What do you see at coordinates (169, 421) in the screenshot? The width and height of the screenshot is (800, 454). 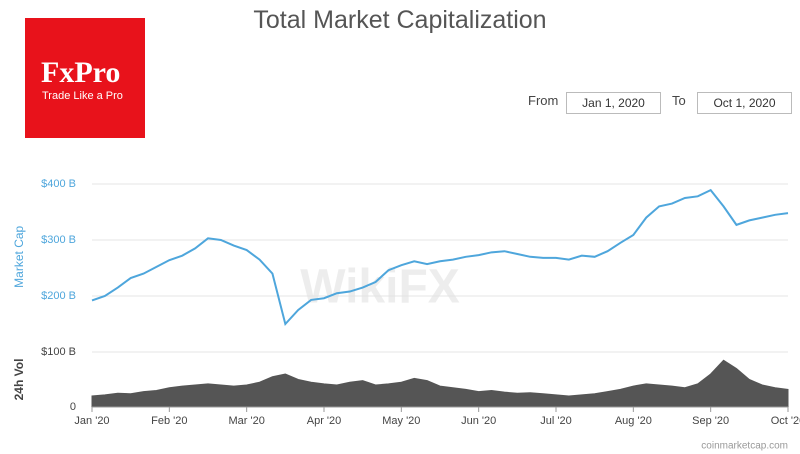 I see `x-tick-label: Feb '20` at bounding box center [169, 421].